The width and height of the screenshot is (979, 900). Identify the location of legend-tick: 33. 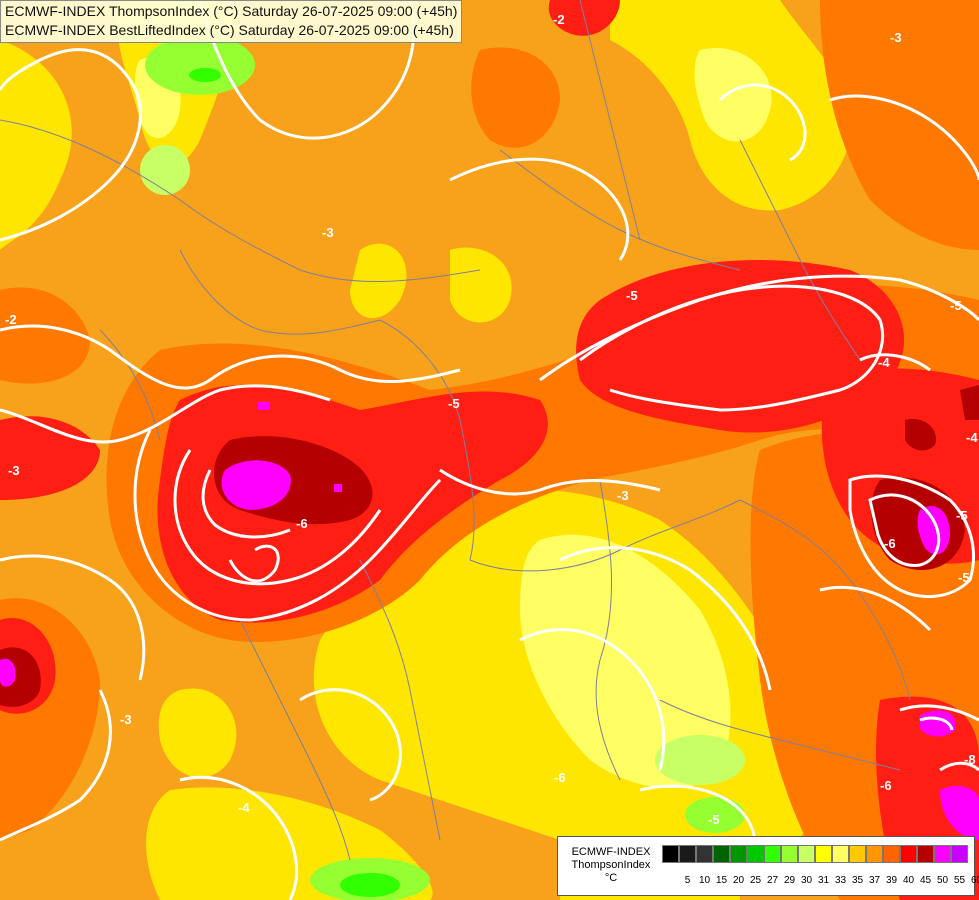
(840, 880).